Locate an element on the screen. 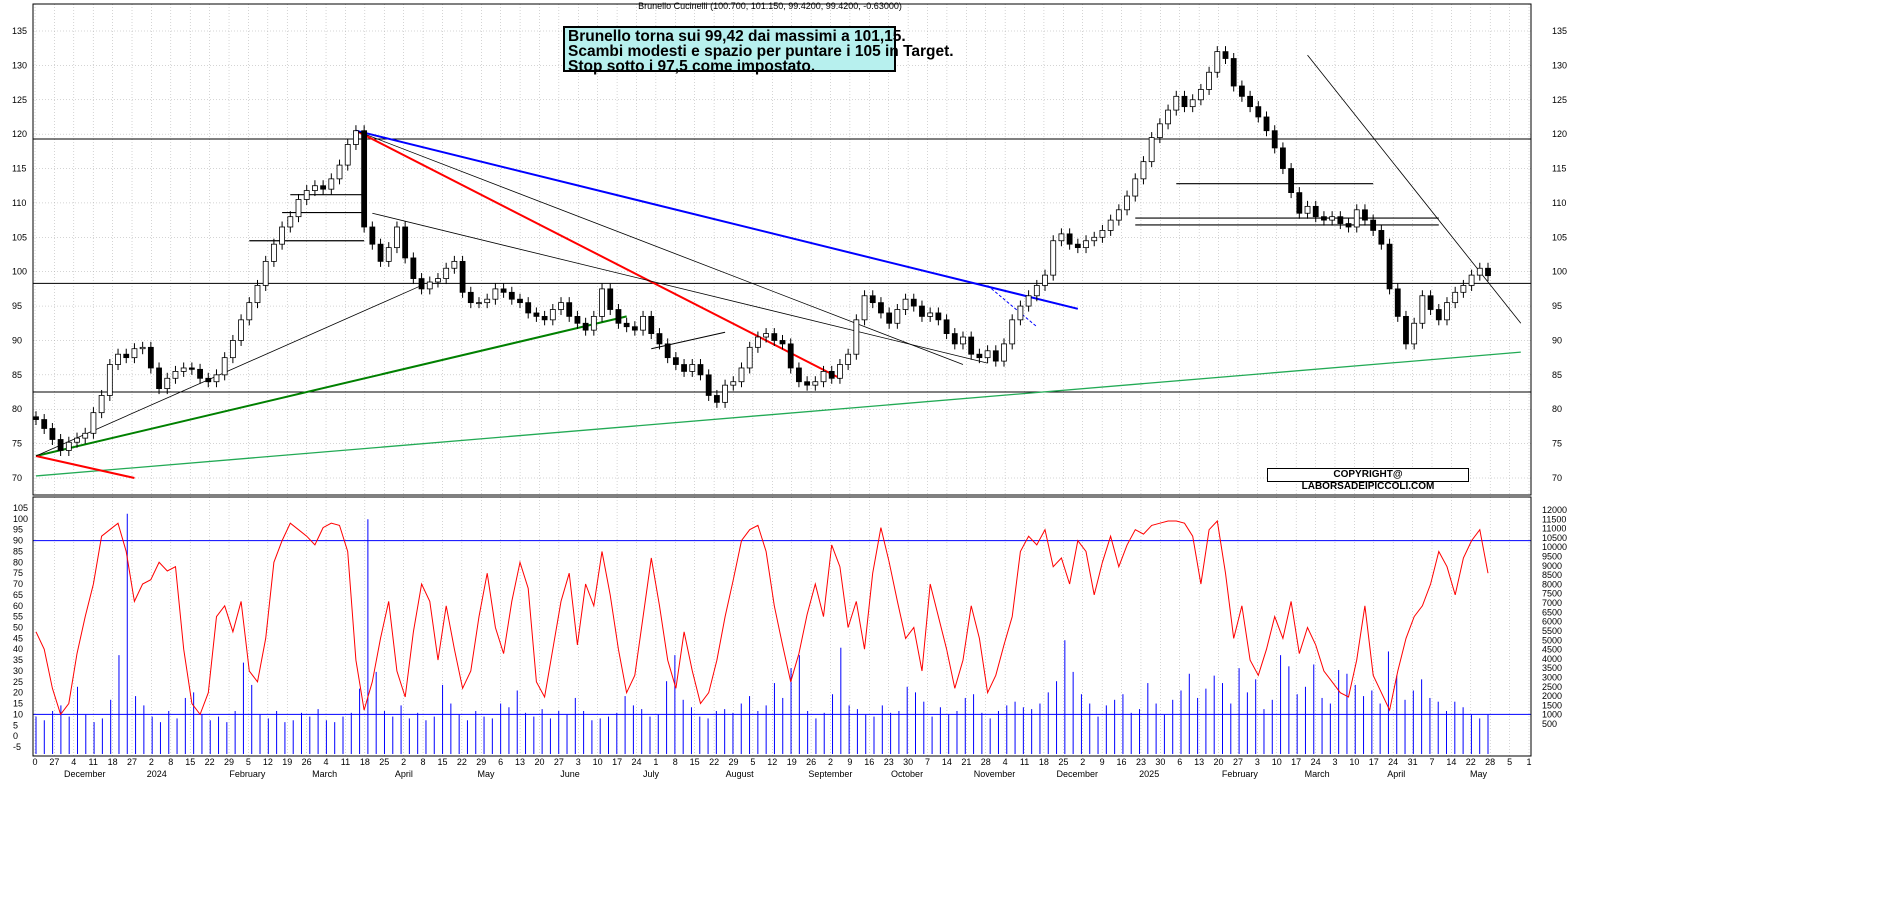 This screenshot has height=903, width=1890. volume-y-tick: 10000 is located at coordinates (1554, 547).